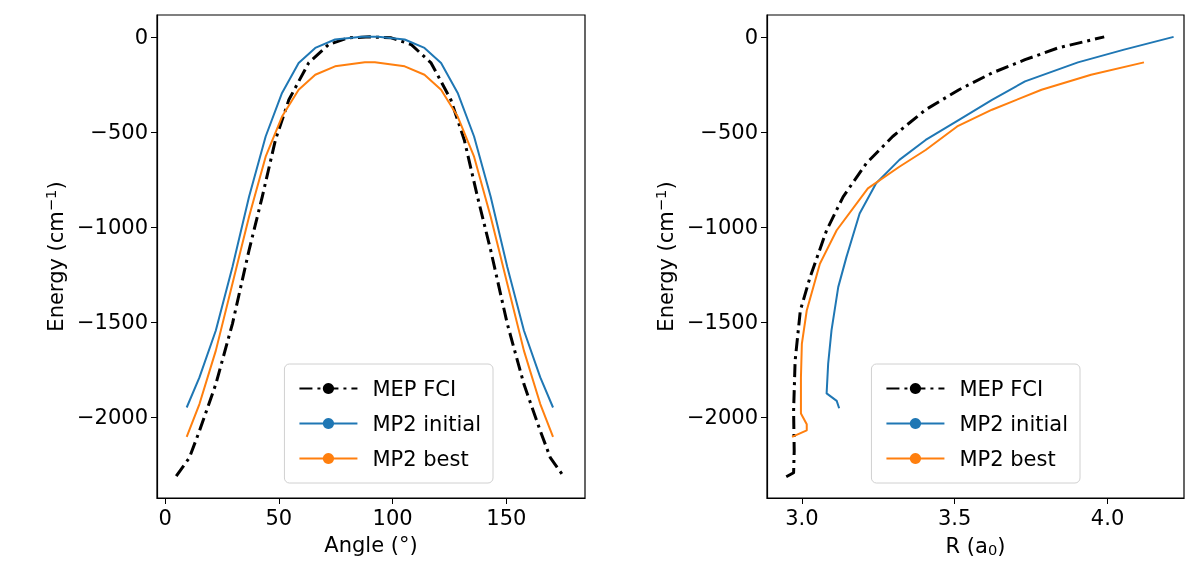 The height and width of the screenshot is (572, 1187). What do you see at coordinates (279, 517) in the screenshot?
I see `x-tick-label: 50` at bounding box center [279, 517].